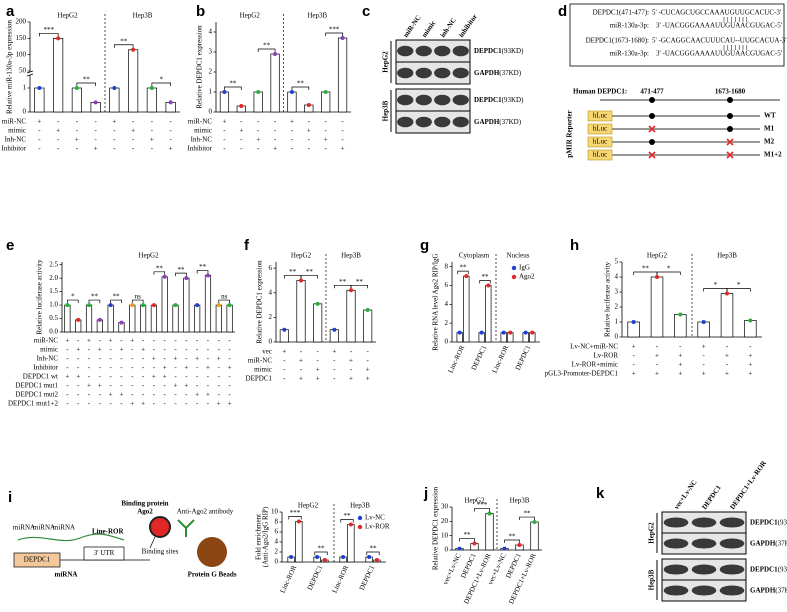 This screenshot has height=612, width=787. Describe the element at coordinates (317, 16) in the screenshot. I see `group-label: Hep3B` at that location.